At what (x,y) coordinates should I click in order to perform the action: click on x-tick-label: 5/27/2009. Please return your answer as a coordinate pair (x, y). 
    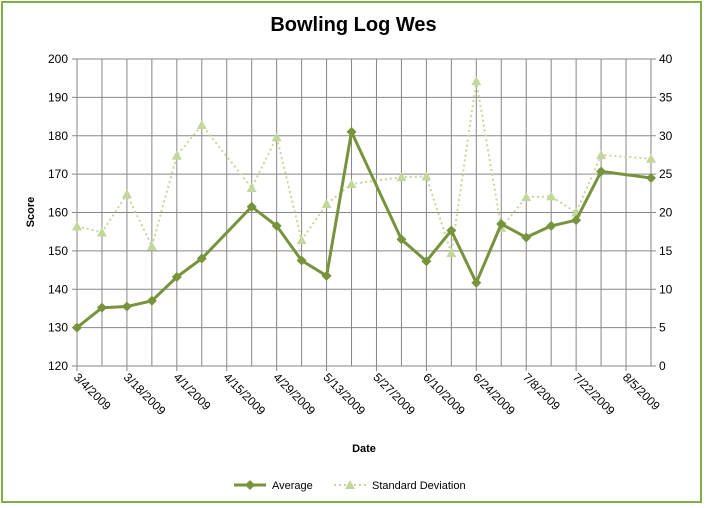
    Looking at the image, I should click on (394, 394).